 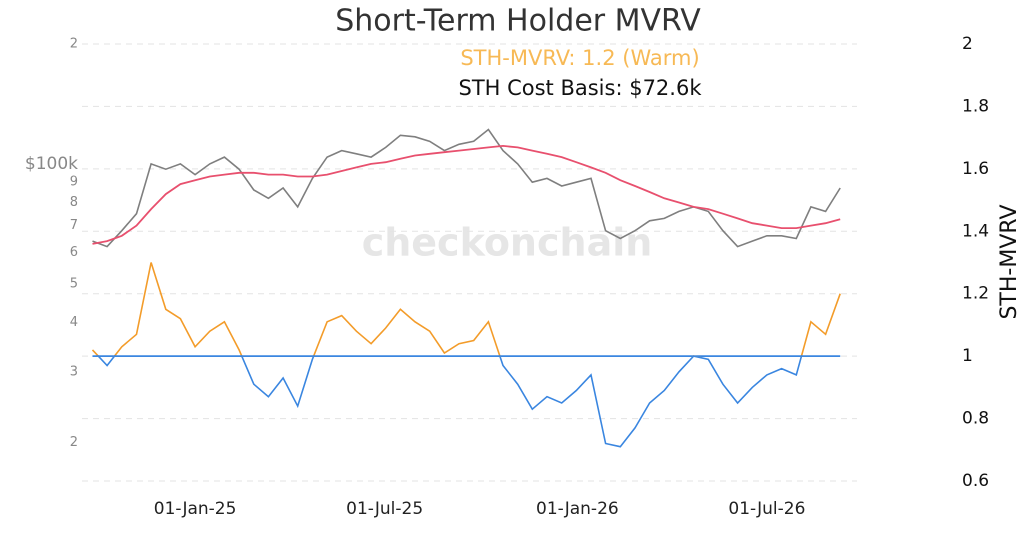 What do you see at coordinates (975, 169) in the screenshot?
I see `y2-tick-label: 1.6` at bounding box center [975, 169].